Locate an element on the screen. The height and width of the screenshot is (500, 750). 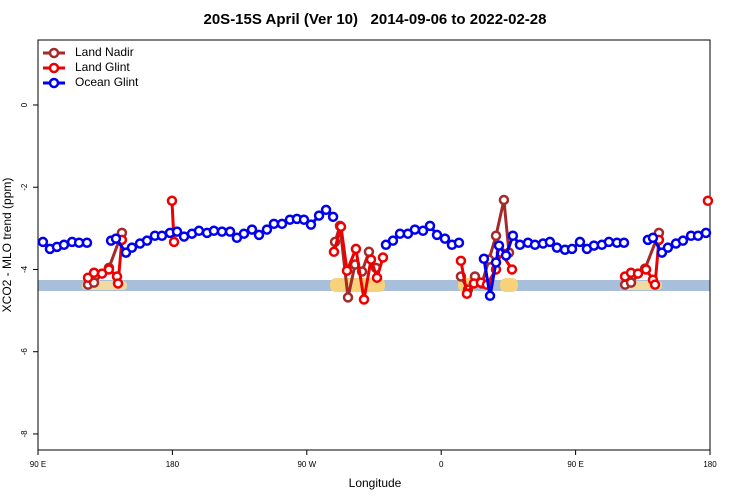
y-tick-label: -4 is located at coordinates (24, 269).